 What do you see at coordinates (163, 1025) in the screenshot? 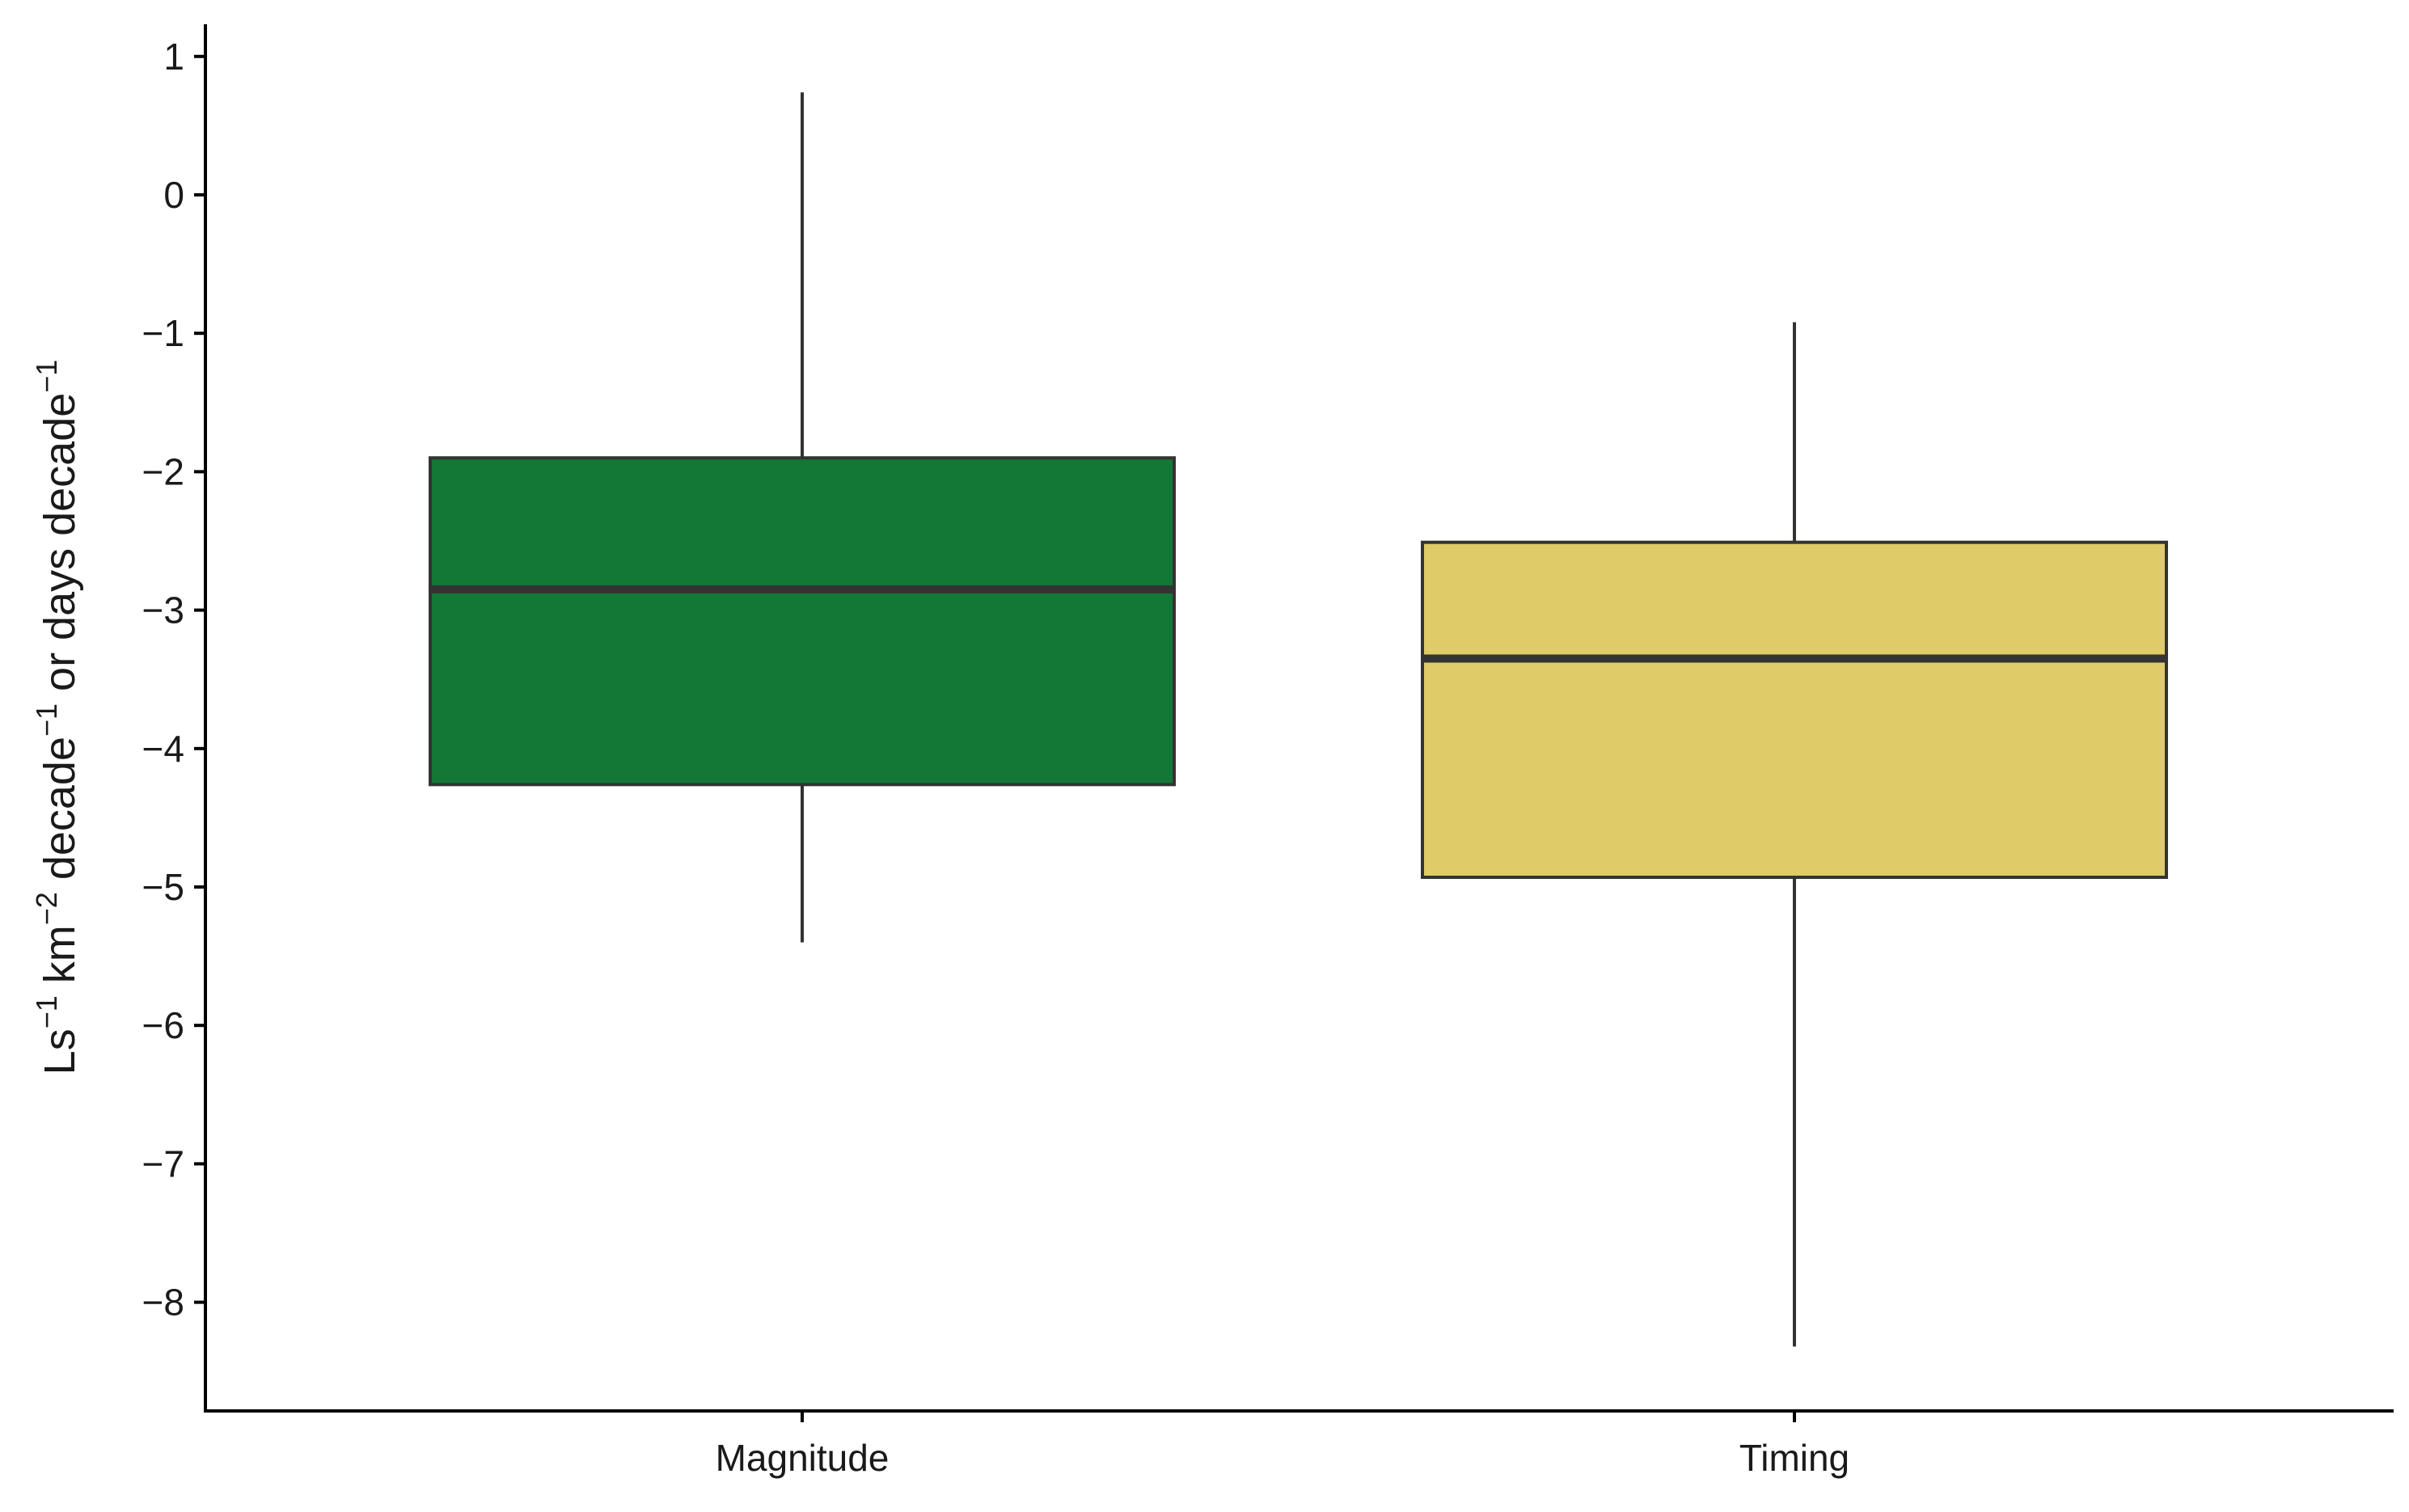
I see `y-tick-label: −6` at bounding box center [163, 1025].